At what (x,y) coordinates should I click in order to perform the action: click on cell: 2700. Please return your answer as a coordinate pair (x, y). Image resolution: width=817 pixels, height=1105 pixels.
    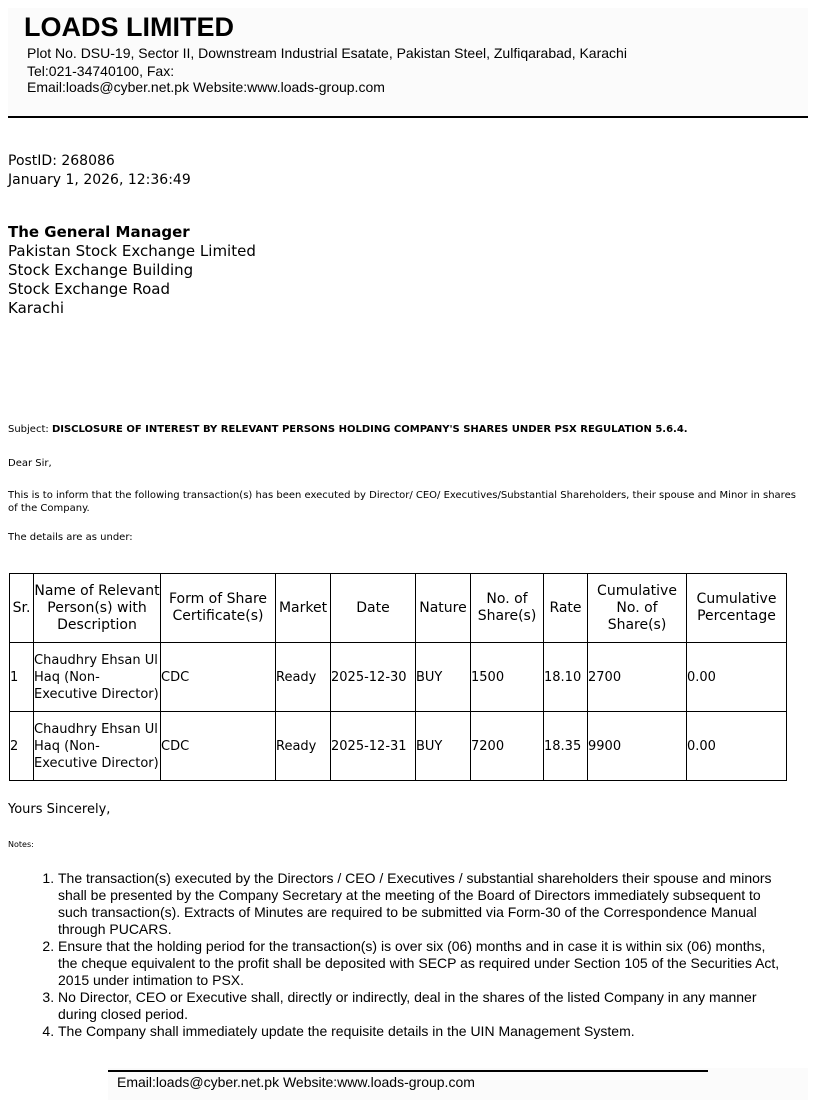
    Looking at the image, I should click on (637, 677).